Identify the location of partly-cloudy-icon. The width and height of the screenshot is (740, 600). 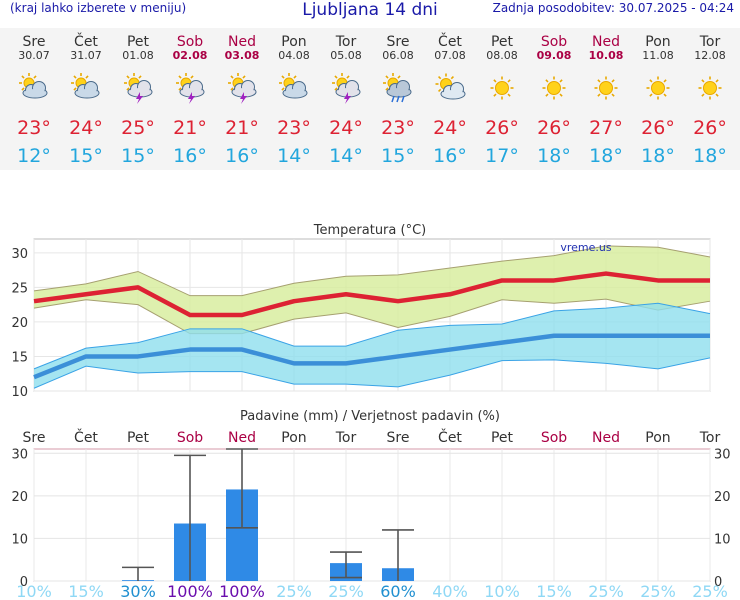
(293, 86).